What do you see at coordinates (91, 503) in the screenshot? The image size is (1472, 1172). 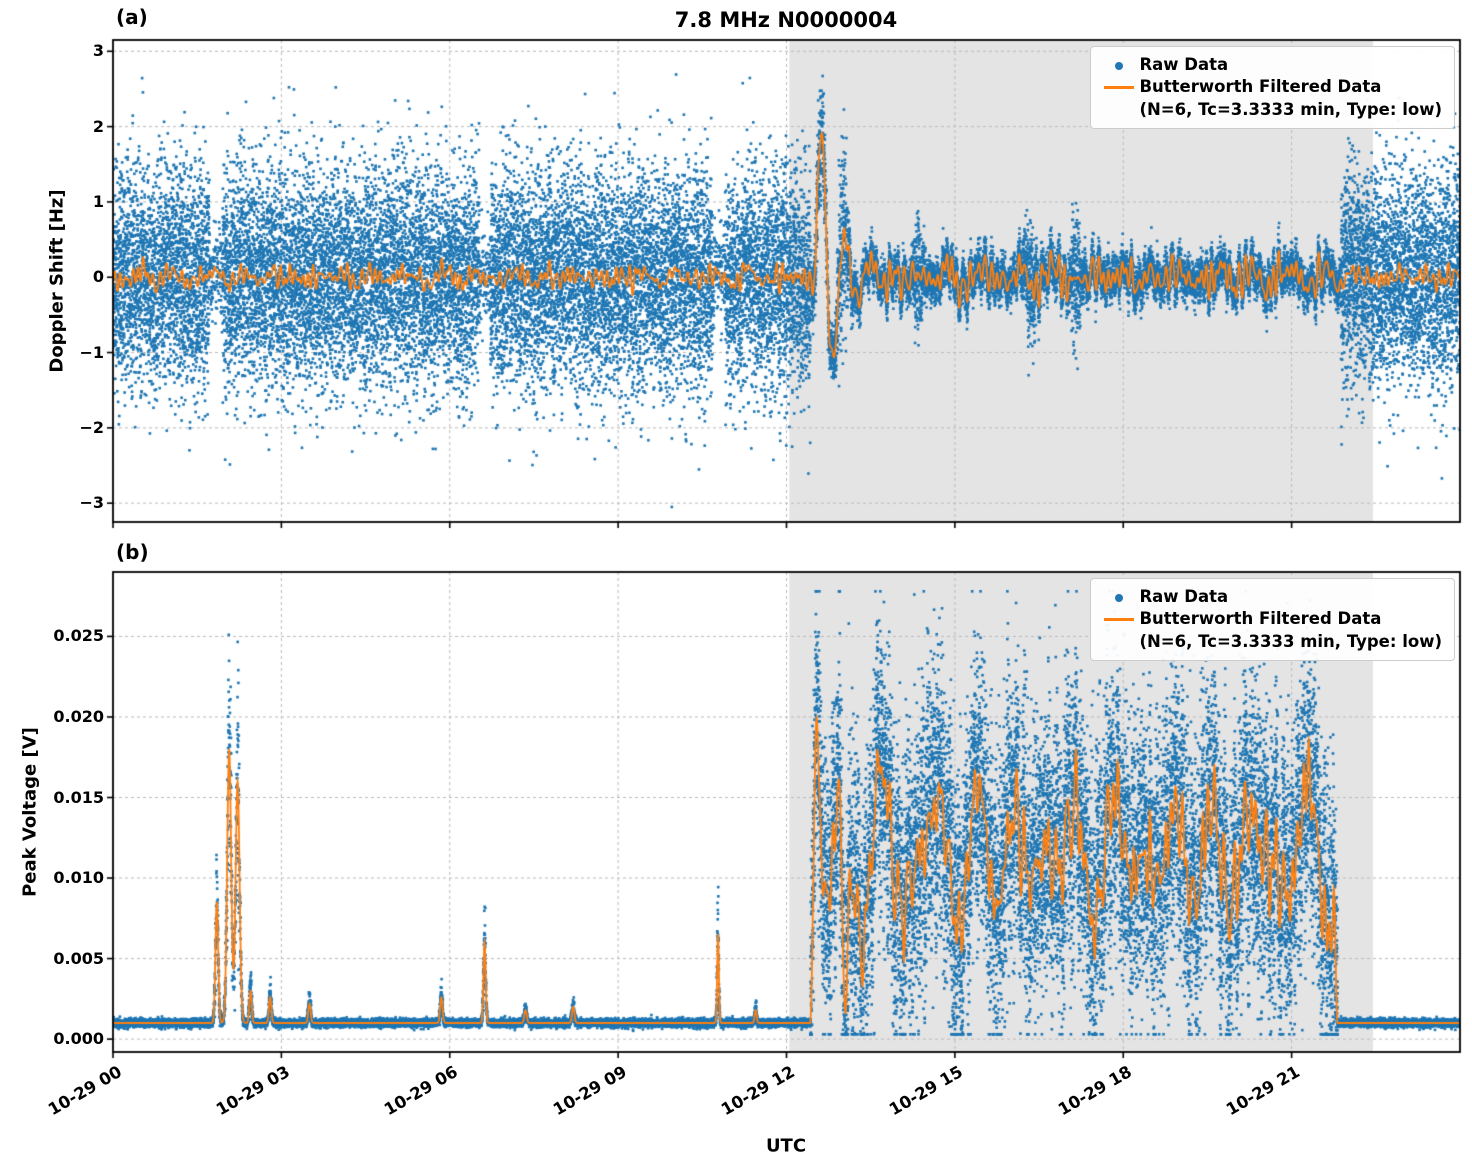 I see `y-tick-label: −3` at bounding box center [91, 503].